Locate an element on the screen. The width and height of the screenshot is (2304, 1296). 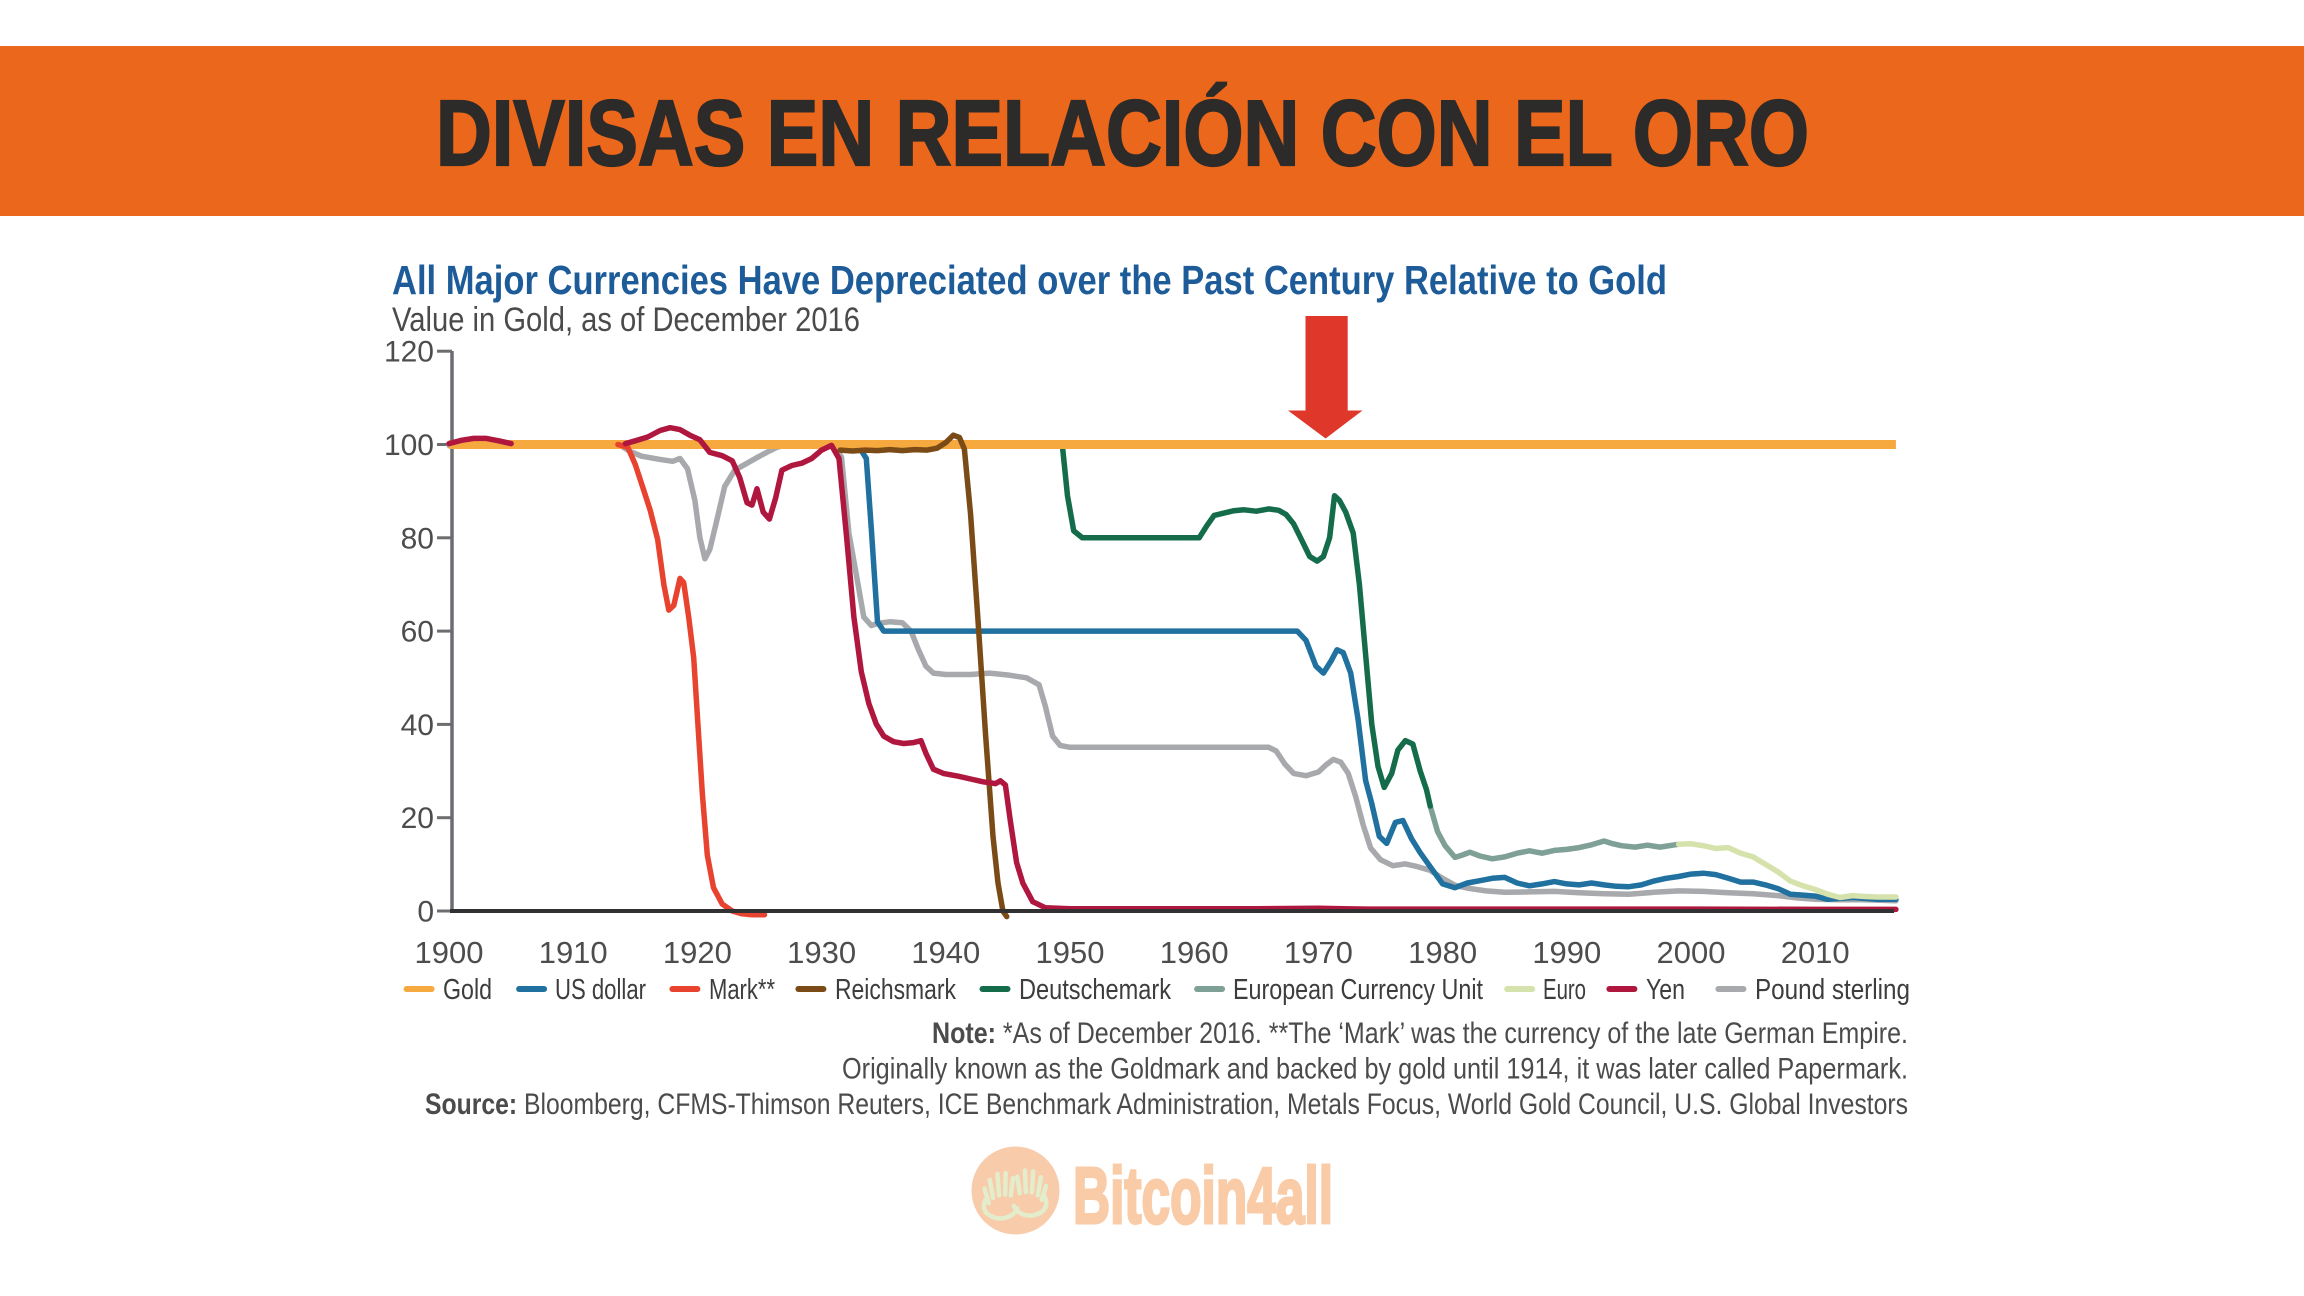
svg-text: Mark** is located at coordinates (742, 990).